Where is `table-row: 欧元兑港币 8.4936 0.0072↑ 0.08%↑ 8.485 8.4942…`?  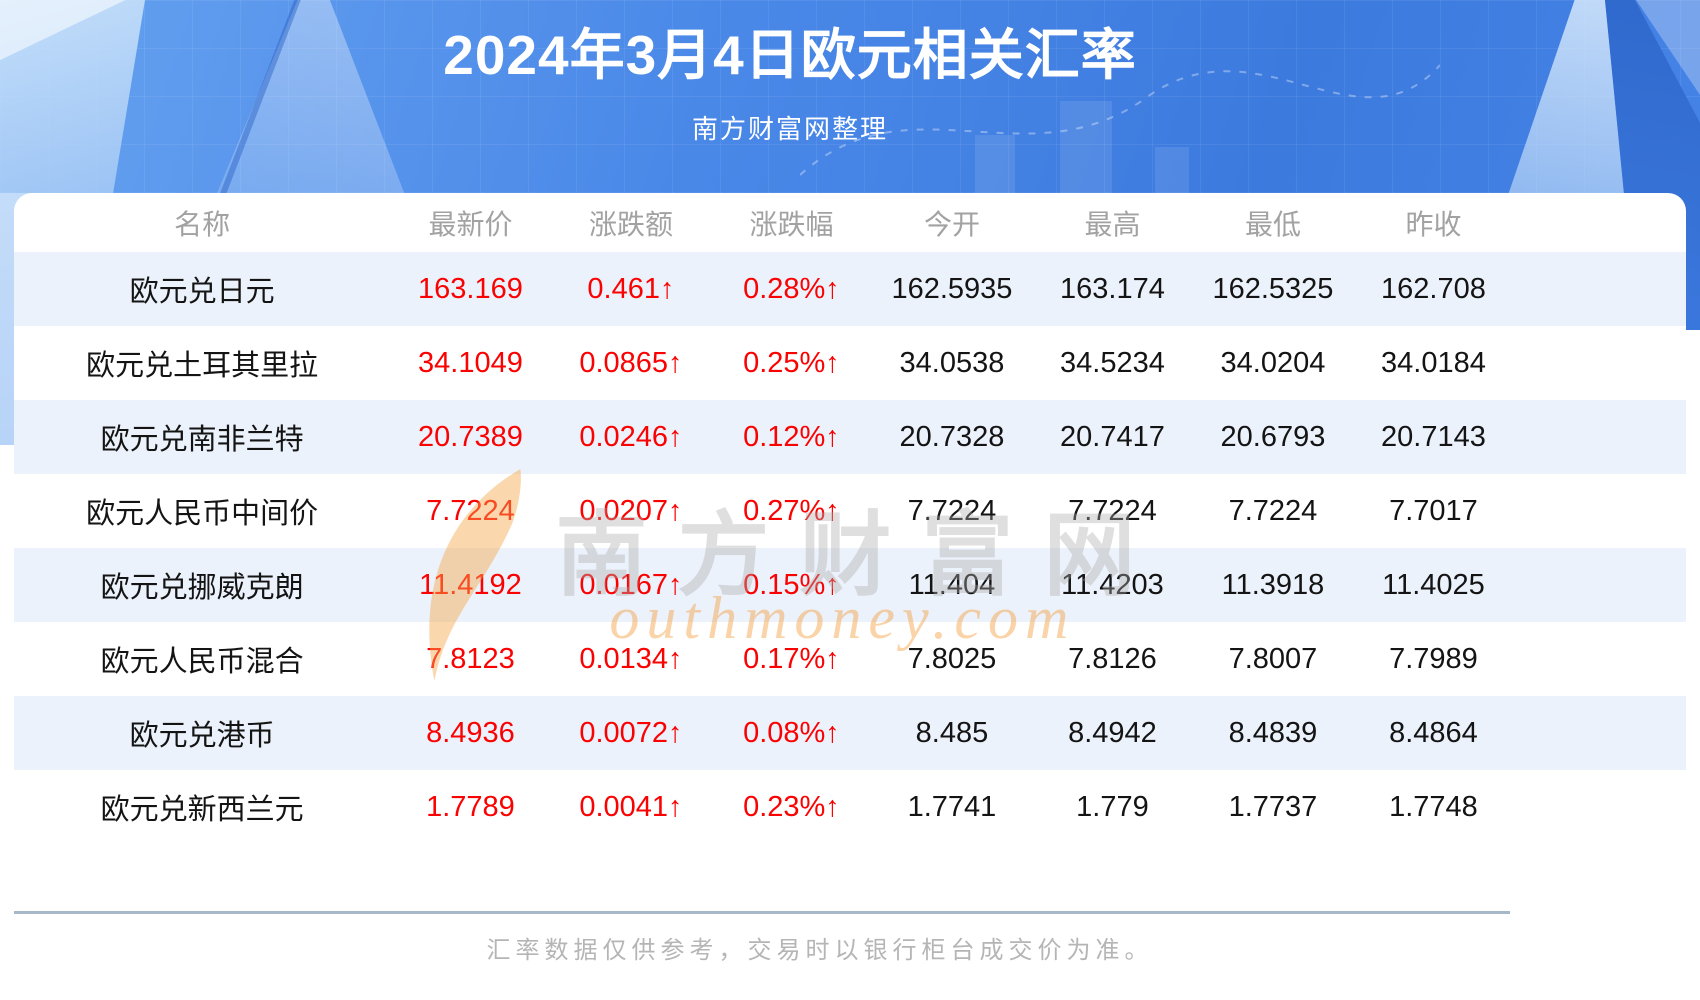
table-row: 欧元兑港币 8.4936 0.0072↑ 0.08%↑ 8.485 8.4942… is located at coordinates (850, 733).